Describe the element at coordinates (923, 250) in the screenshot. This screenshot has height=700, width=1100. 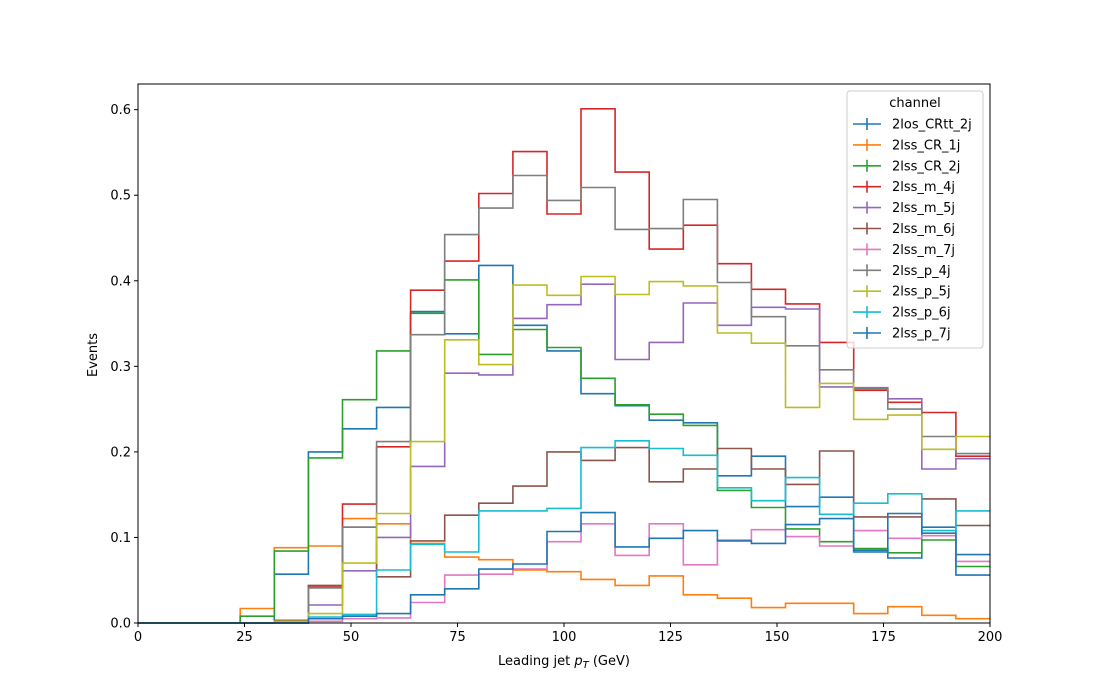
I see `legend-label: 2lss_m_7j` at that location.